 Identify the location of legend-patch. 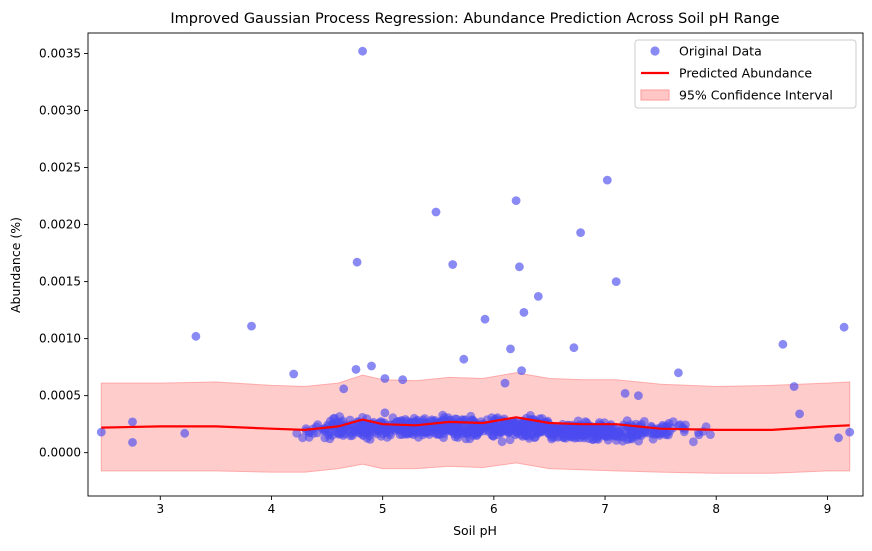
(655, 95).